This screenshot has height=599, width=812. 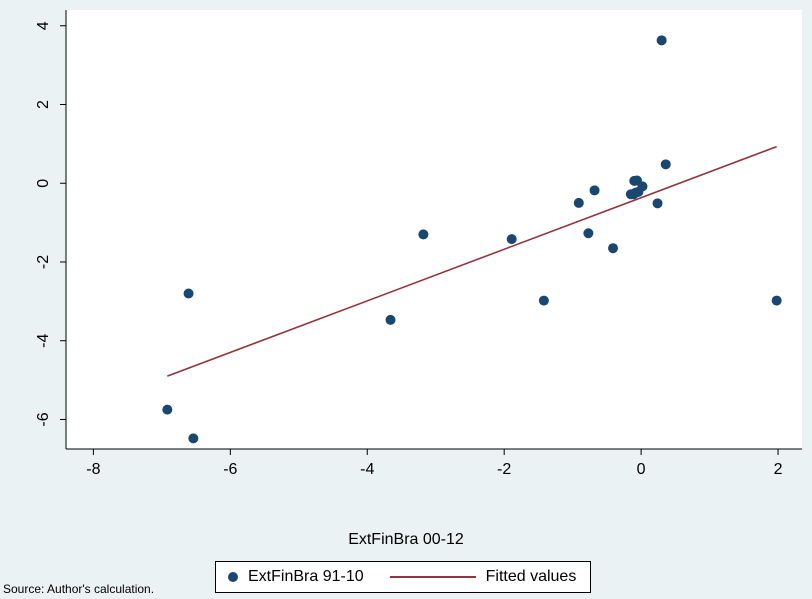 I want to click on legend-marker-dot, so click(x=233, y=577).